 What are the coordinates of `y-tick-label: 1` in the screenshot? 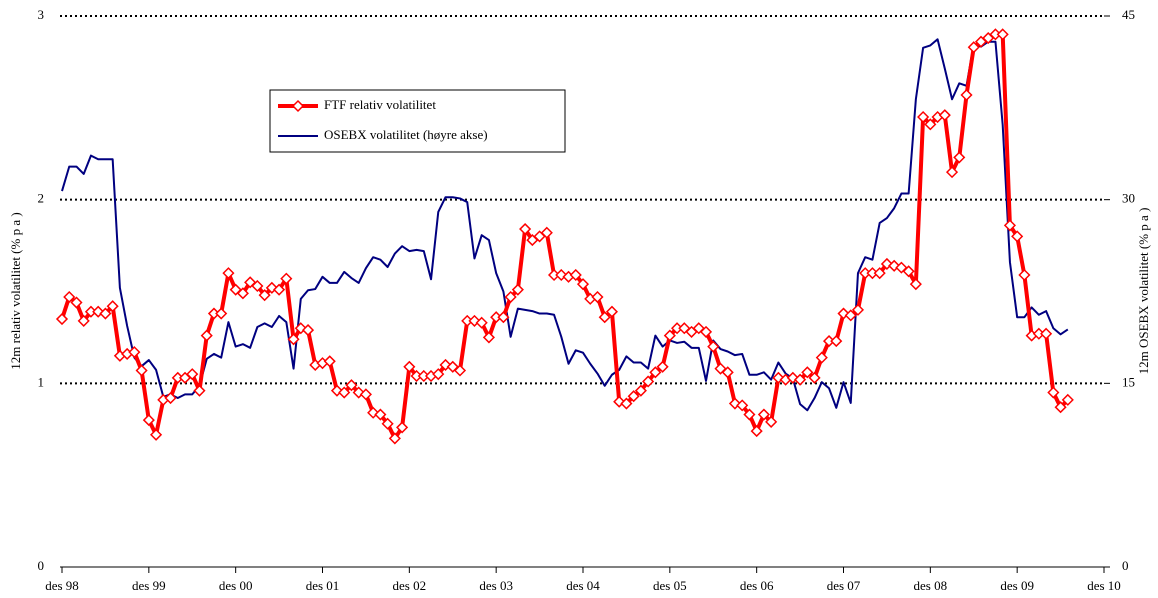 It's located at (41, 381).